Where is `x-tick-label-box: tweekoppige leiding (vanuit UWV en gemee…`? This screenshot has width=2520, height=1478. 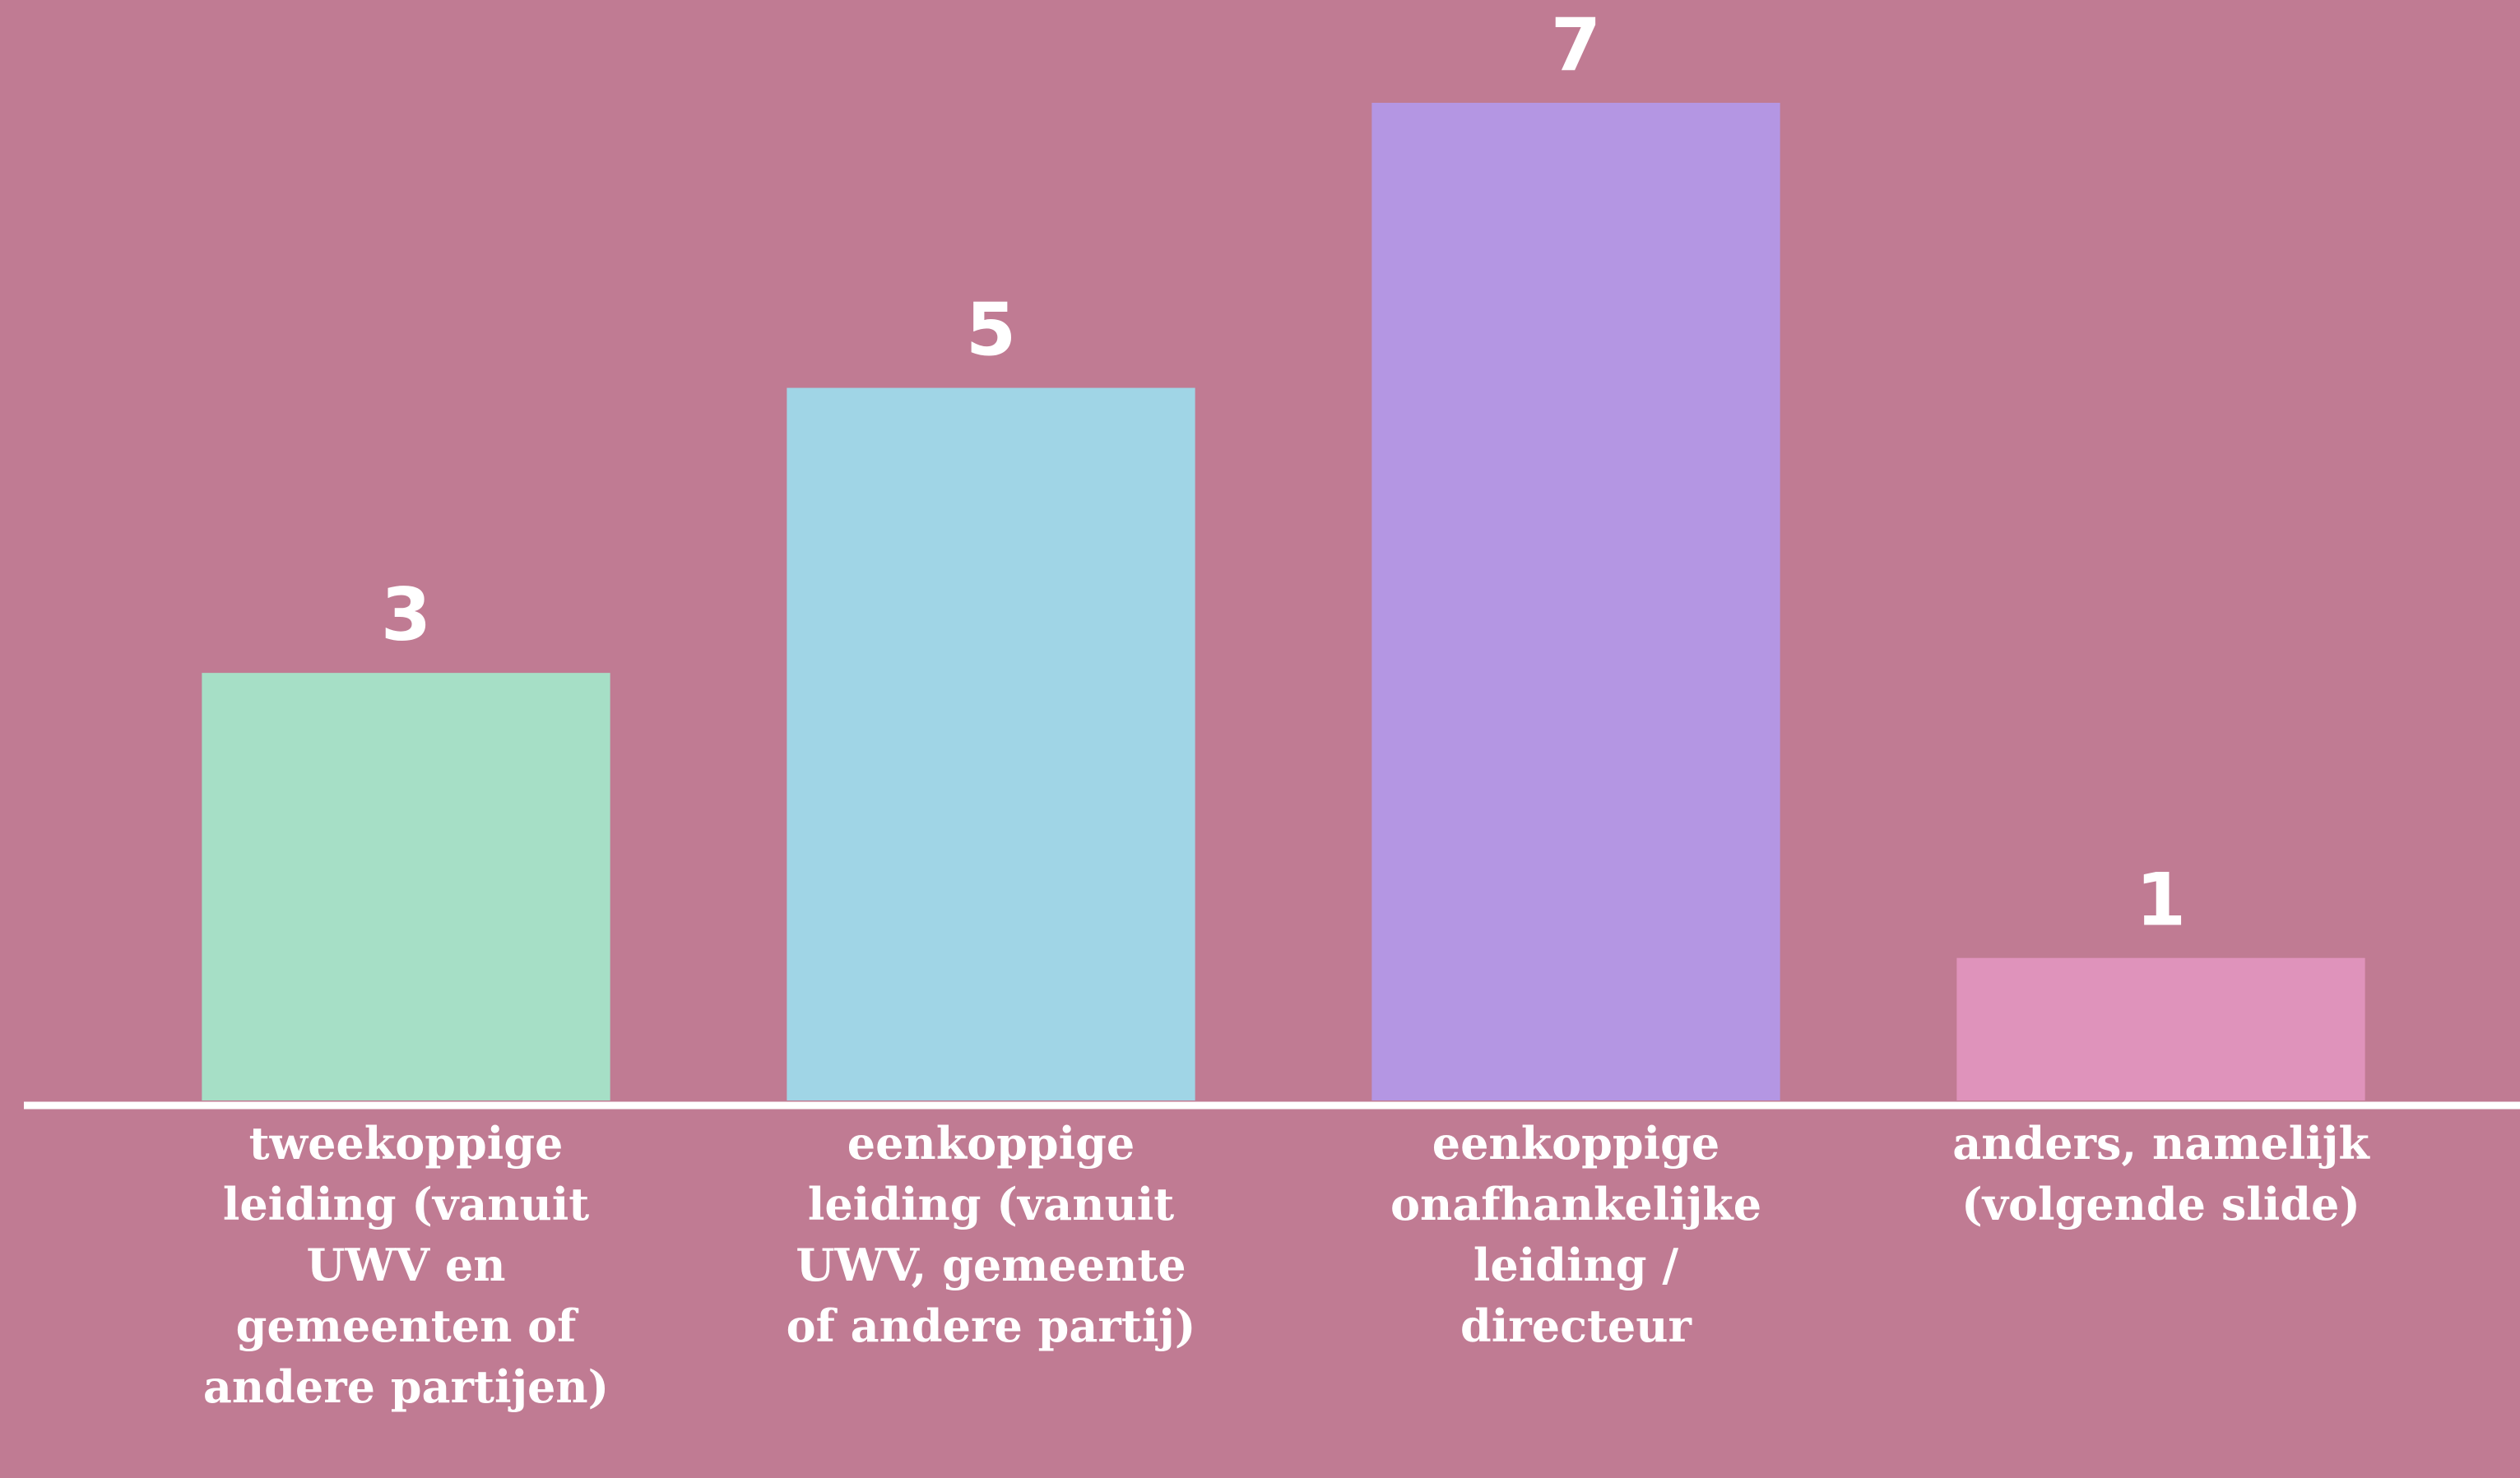 x-tick-label-box: tweekoppige leiding (vanuit UWV en gemee… is located at coordinates (406, 1265).